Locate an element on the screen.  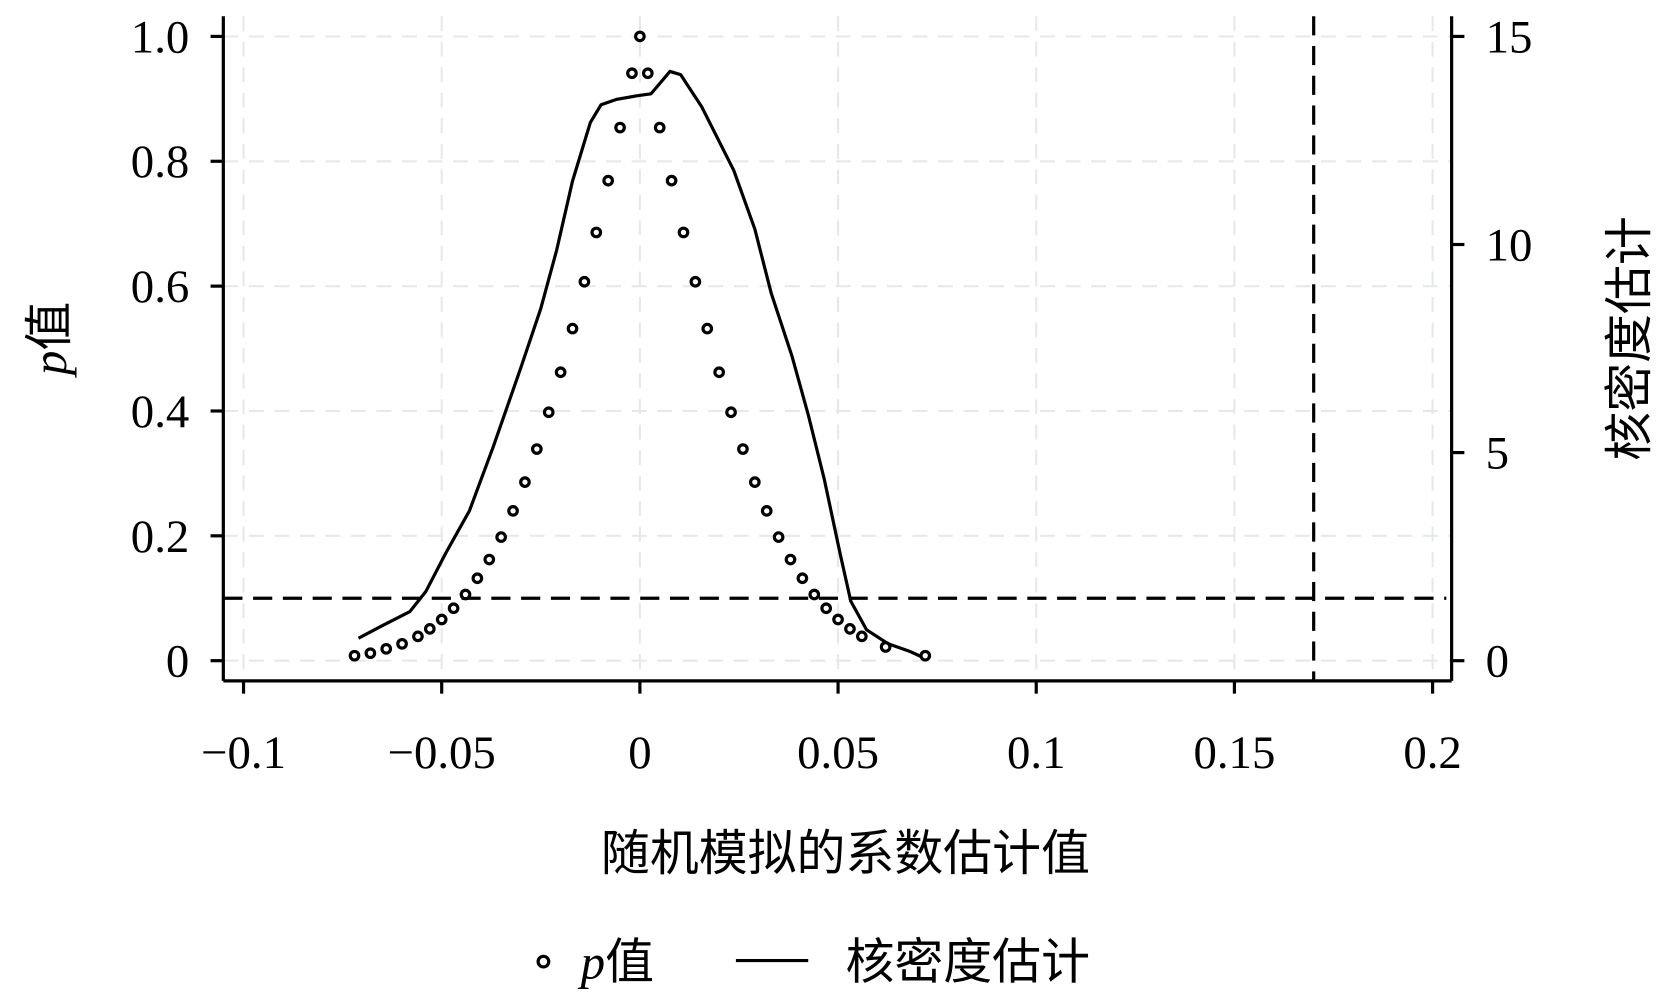
y-left-tick-label: 0.2 is located at coordinates (160, 537).